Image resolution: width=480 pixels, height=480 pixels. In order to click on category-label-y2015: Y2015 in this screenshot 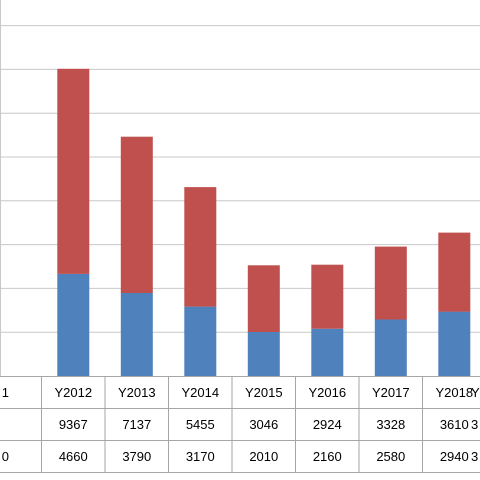, I will do `click(264, 392)`.